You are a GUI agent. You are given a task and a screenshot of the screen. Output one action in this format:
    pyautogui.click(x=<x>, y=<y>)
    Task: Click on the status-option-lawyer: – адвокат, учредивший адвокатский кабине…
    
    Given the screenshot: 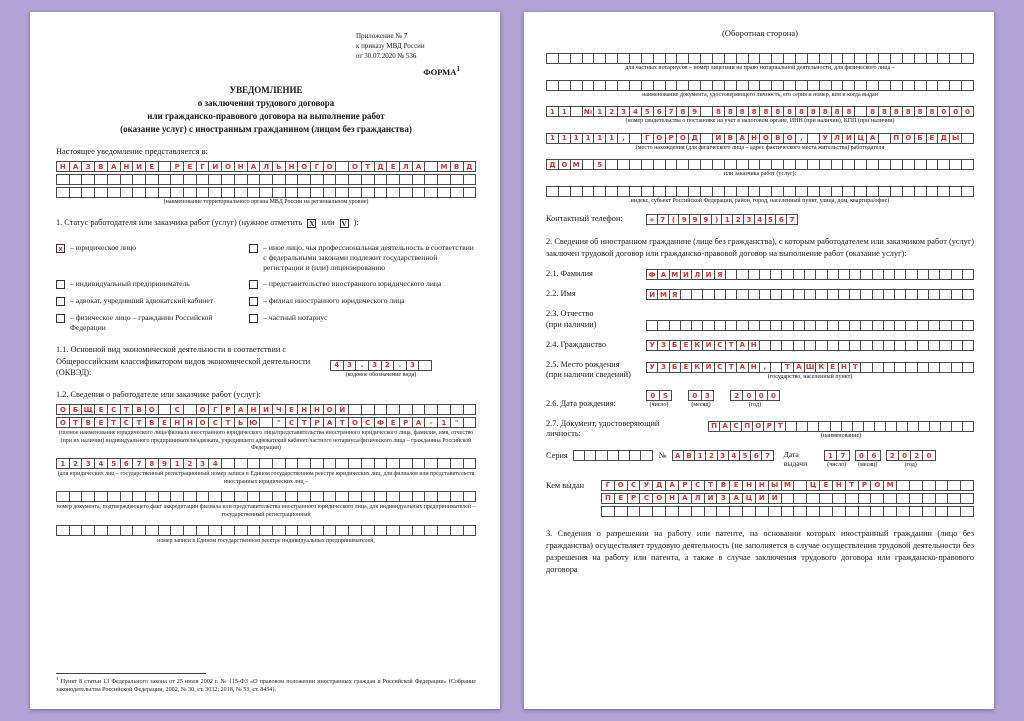 What is the action you would take?
    pyautogui.click(x=152, y=301)
    